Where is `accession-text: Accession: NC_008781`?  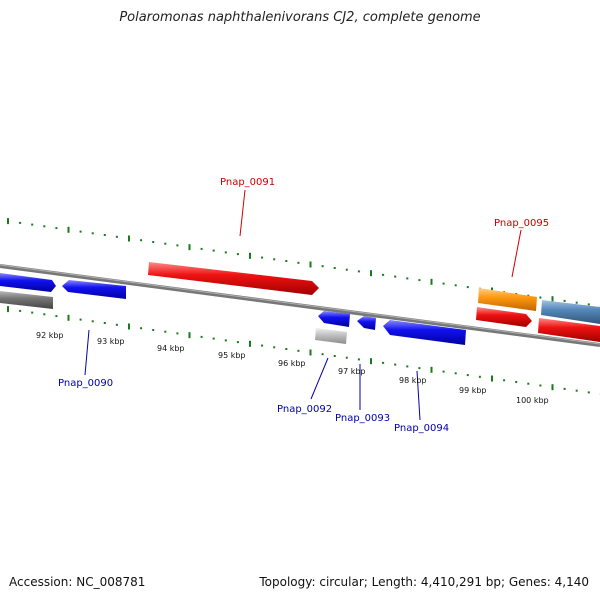 accession-text: Accession: NC_008781 is located at coordinates (77, 582).